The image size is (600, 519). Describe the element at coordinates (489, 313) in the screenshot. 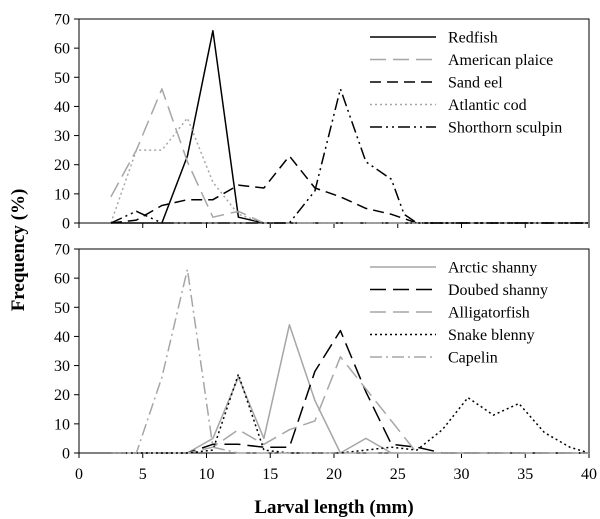

I see `legend-label: Alligatorfish` at that location.